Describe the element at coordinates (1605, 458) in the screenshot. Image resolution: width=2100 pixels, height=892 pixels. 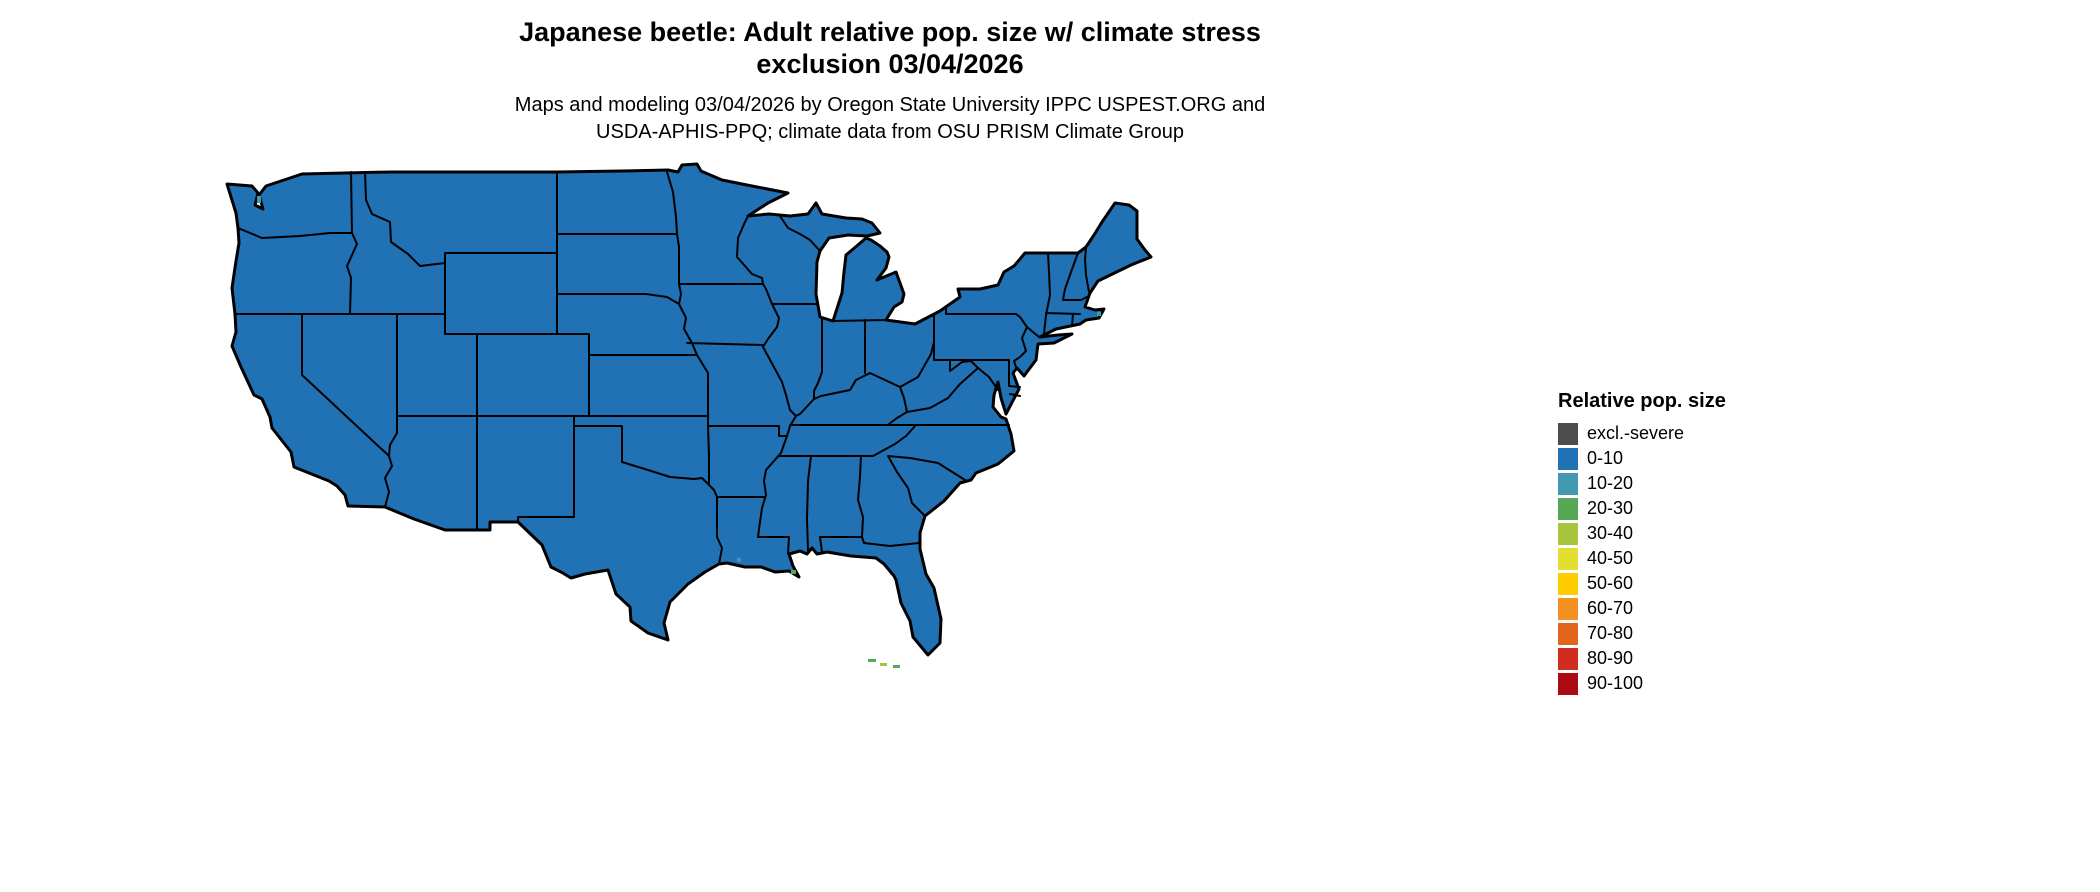
I see `legend-label: 0-10` at that location.